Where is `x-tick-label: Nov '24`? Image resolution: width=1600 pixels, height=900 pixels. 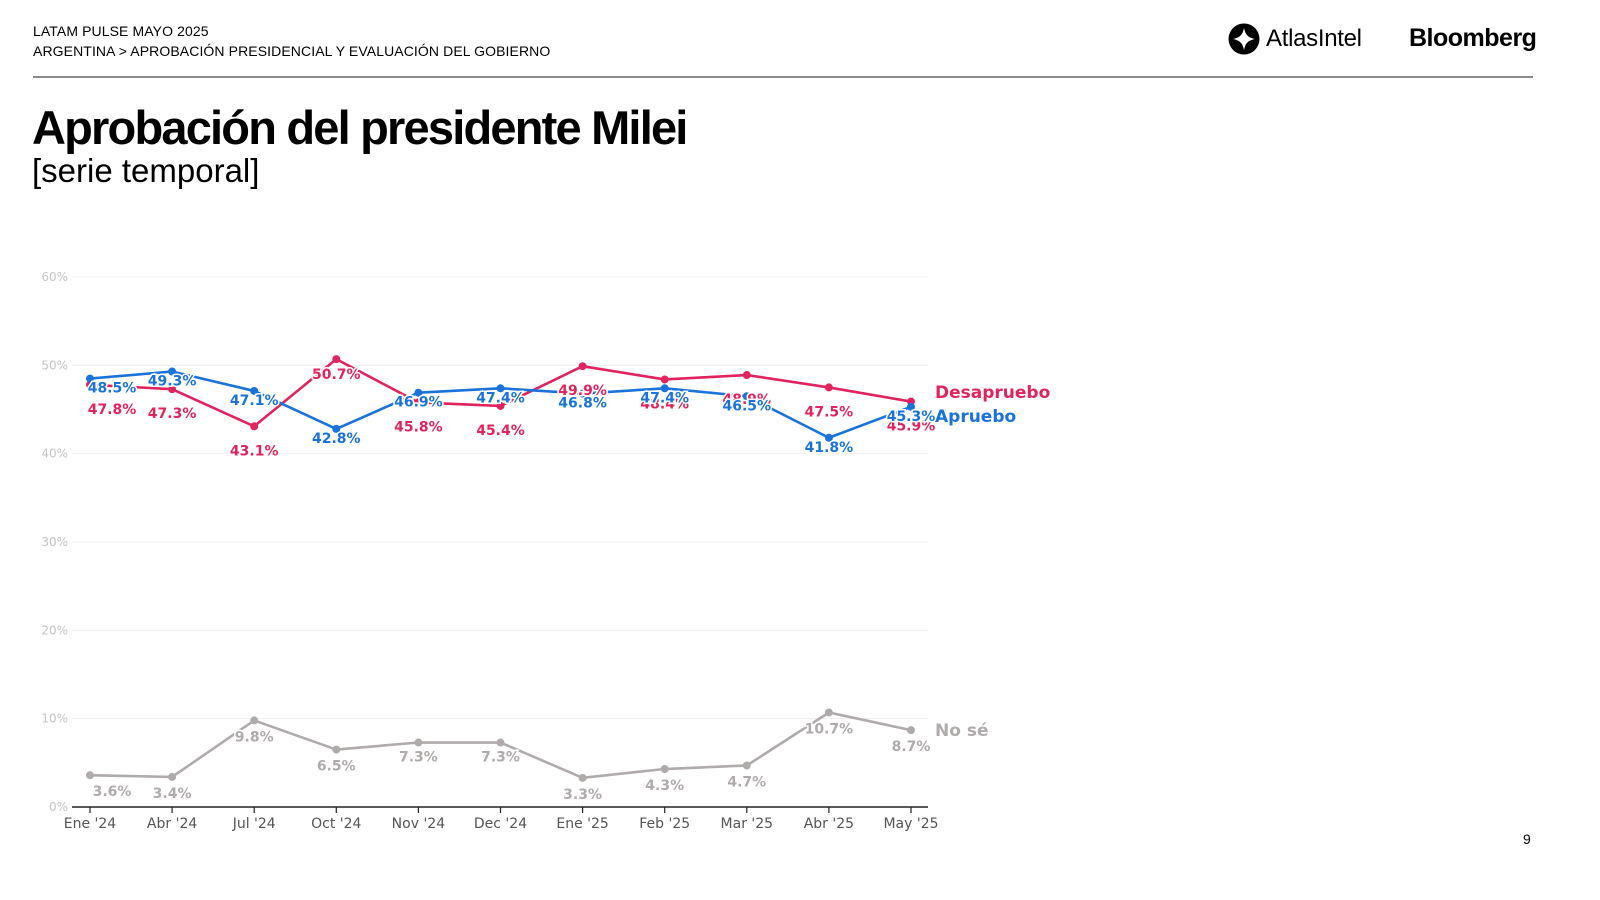
x-tick-label: Nov '24 is located at coordinates (419, 824).